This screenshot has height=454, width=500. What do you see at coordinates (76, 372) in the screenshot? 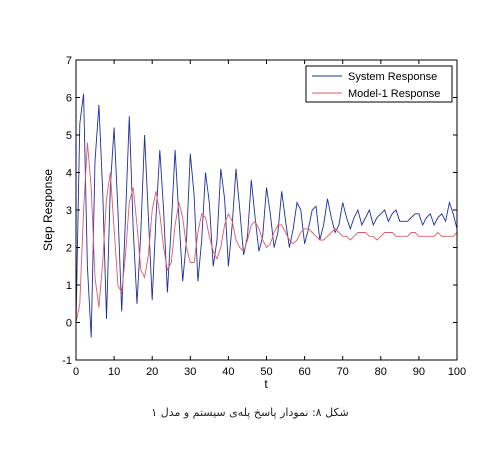
I see `x-tick-label: 0` at bounding box center [76, 372].